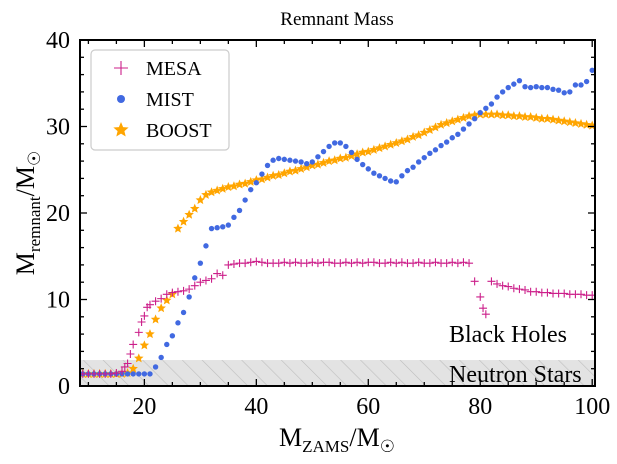 Image resolution: width=617 pixels, height=464 pixels. I want to click on chart-title: Remnant Mass, so click(336, 19).